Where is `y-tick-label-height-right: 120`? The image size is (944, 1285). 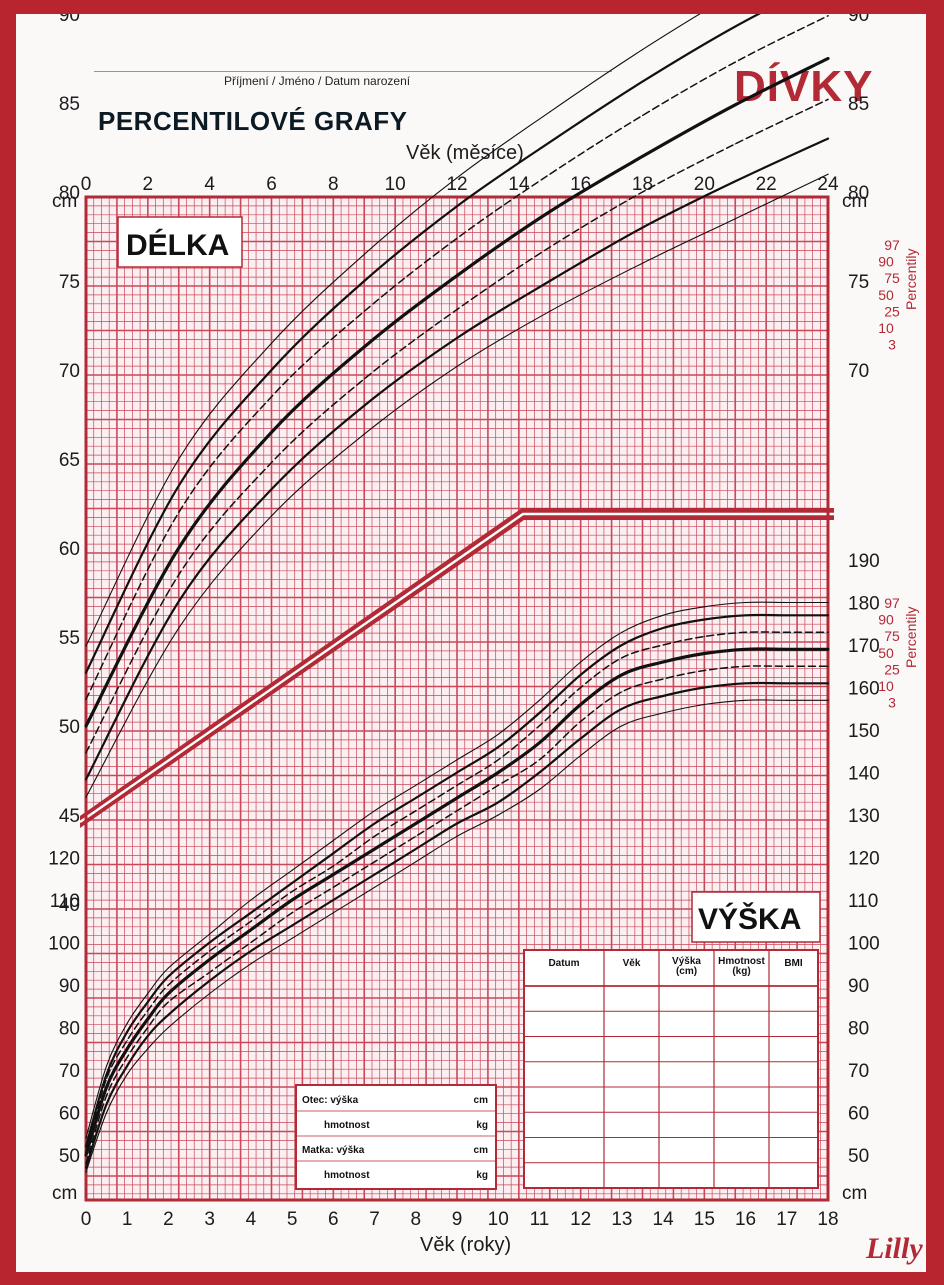
y-tick-label-height-right: 120 is located at coordinates (864, 859).